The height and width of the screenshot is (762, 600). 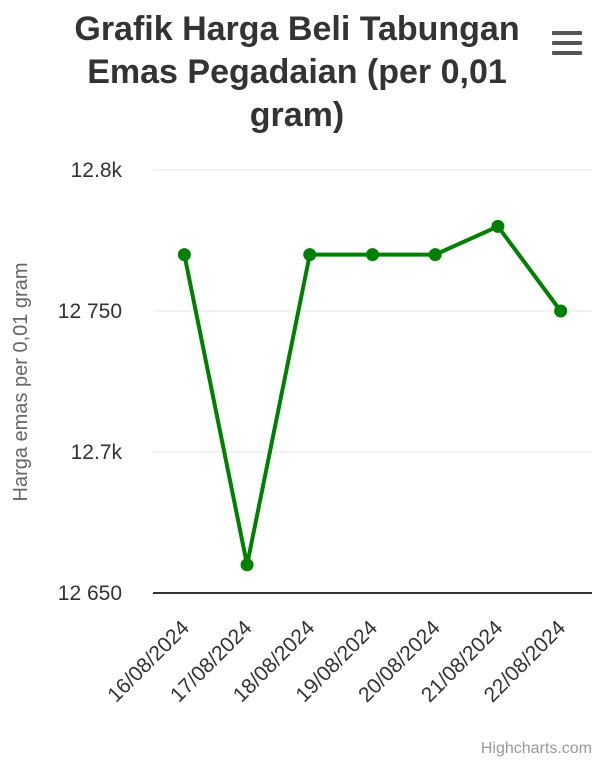 I want to click on y-axis-label: Harga emas per 0,01 gram, so click(x=21, y=381).